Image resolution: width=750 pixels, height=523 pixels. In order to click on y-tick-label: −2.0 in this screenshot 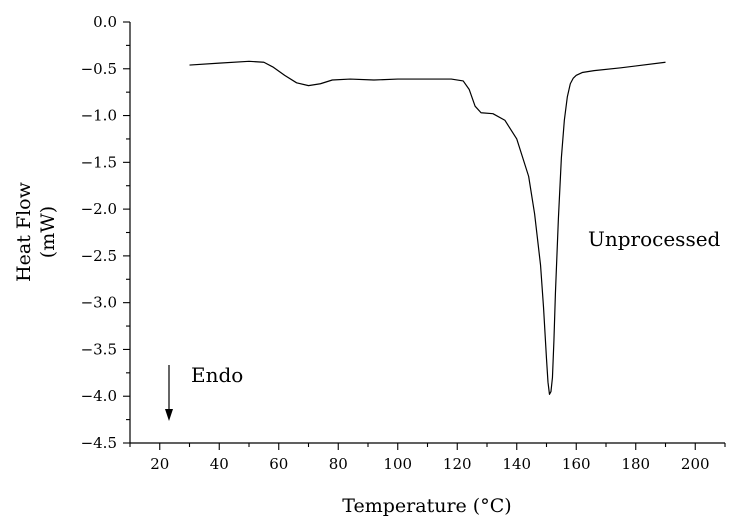, I will do `click(99, 209)`.